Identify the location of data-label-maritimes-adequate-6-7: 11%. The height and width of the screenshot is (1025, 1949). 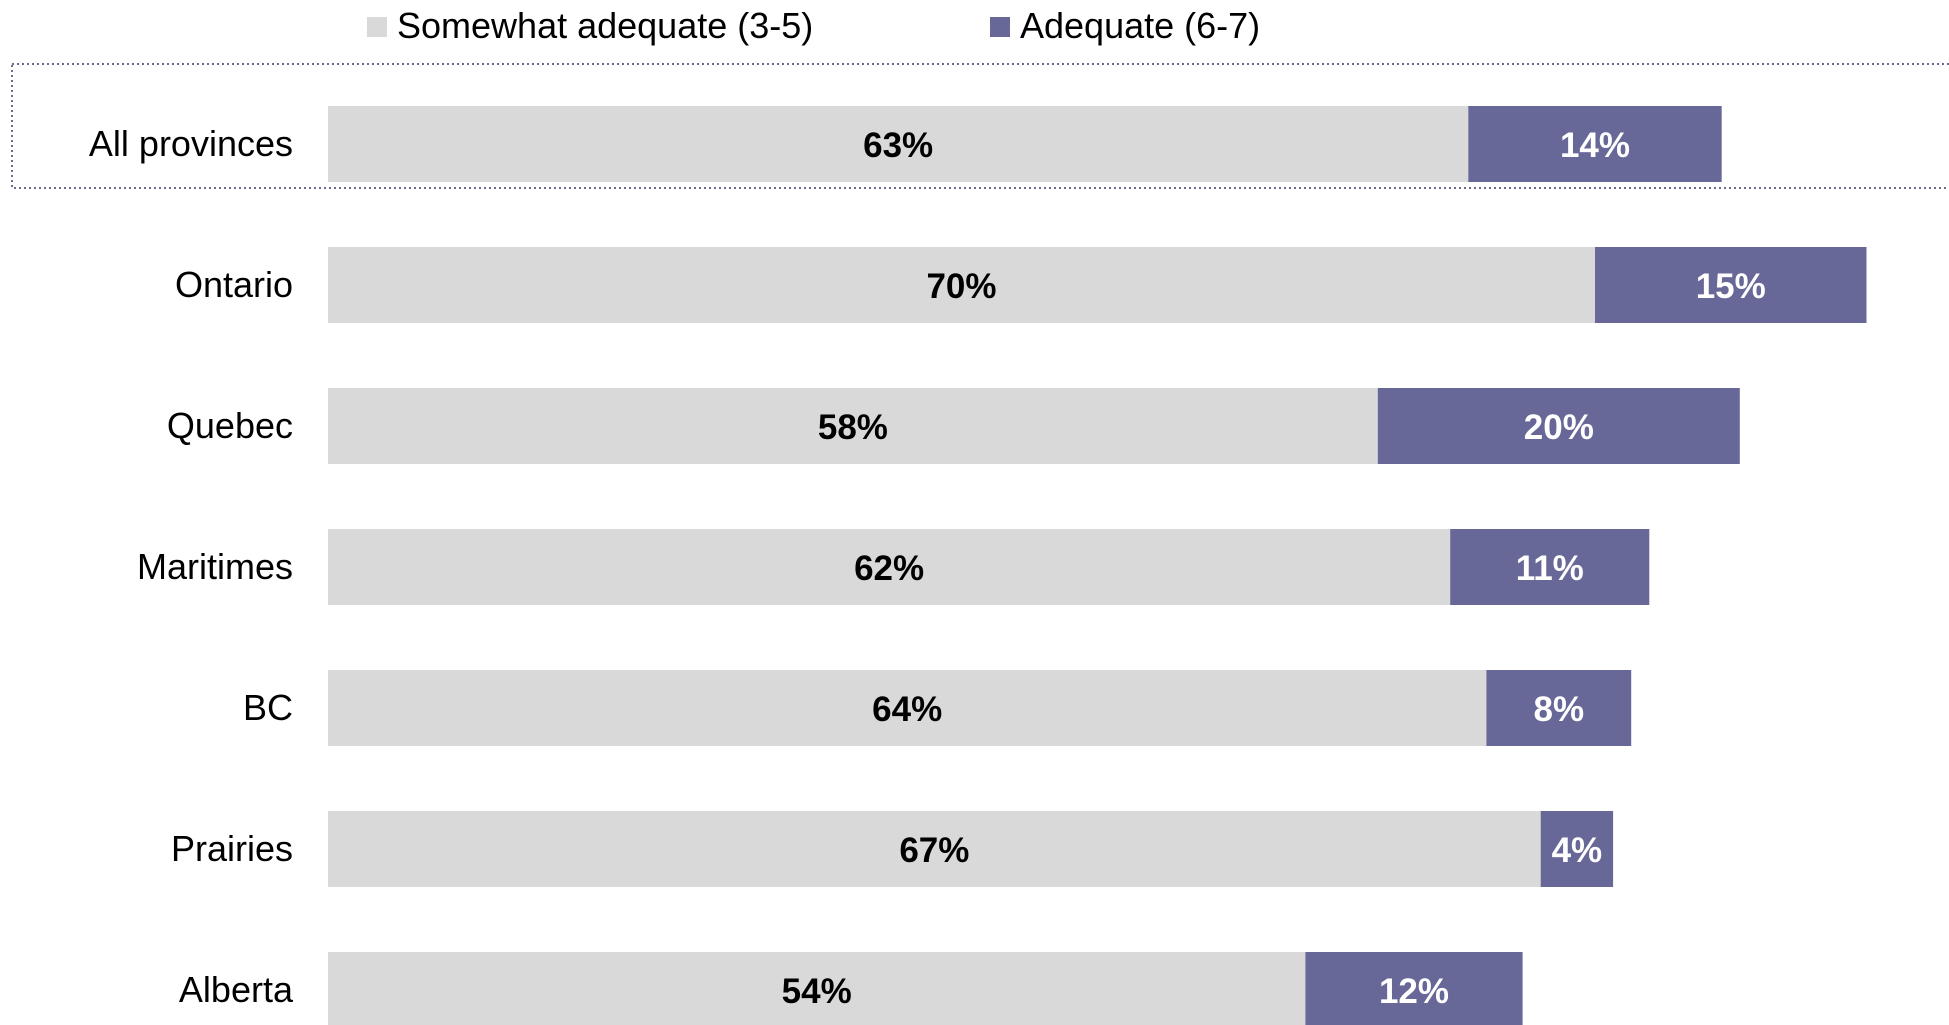
(1550, 568).